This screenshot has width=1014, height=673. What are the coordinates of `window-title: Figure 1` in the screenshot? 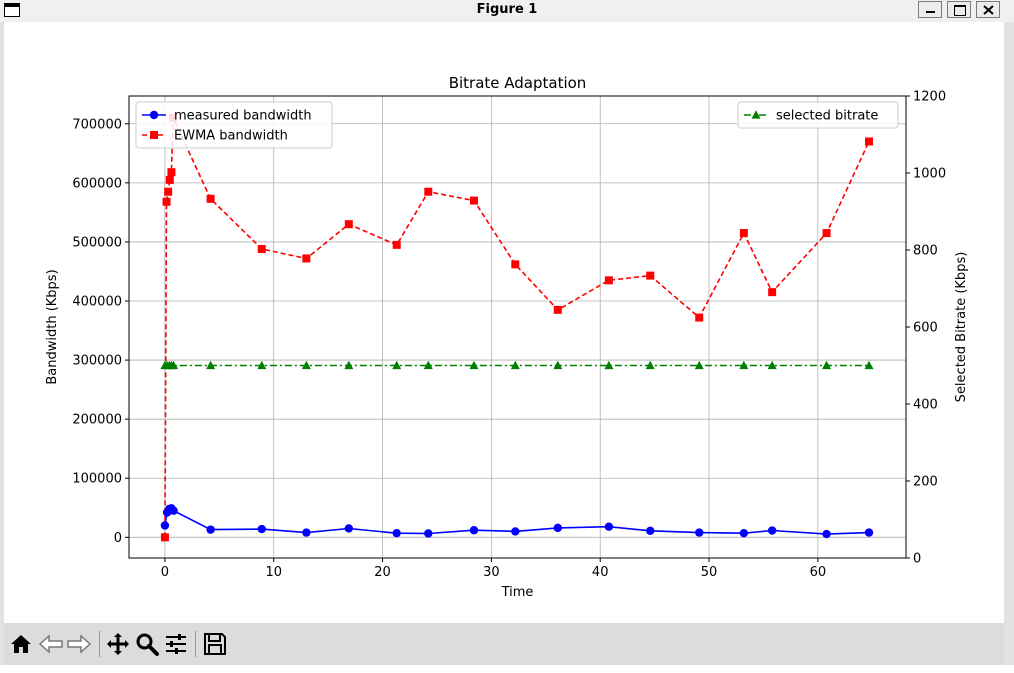 It's located at (507, 9).